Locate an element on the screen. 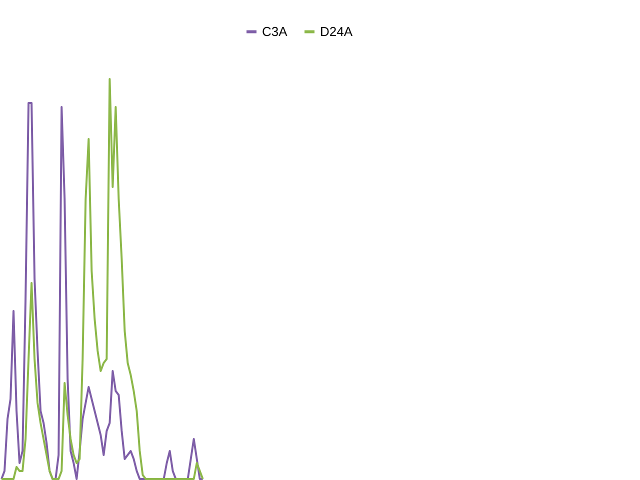 The image size is (640, 480). legend-label: C3A is located at coordinates (275, 31).